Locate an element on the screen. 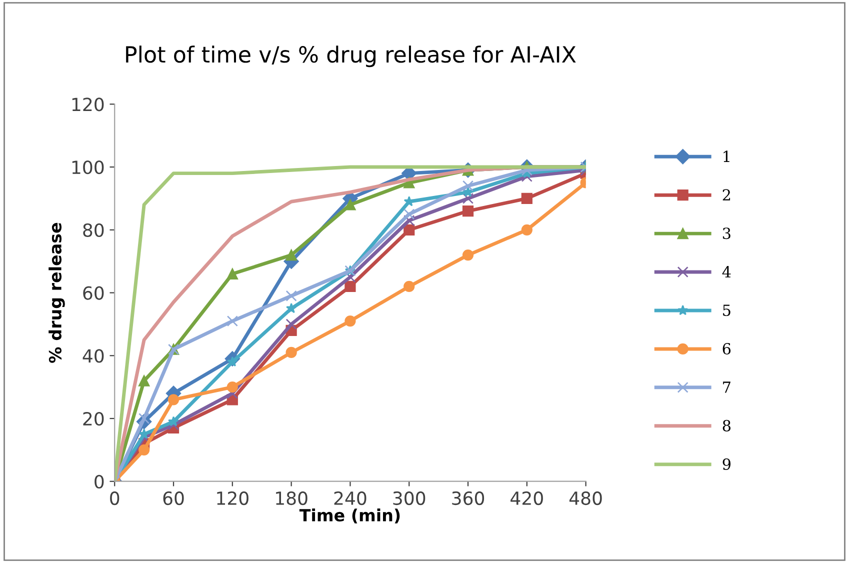 The image size is (849, 563). y-tick-label: 100 is located at coordinates (88, 167).